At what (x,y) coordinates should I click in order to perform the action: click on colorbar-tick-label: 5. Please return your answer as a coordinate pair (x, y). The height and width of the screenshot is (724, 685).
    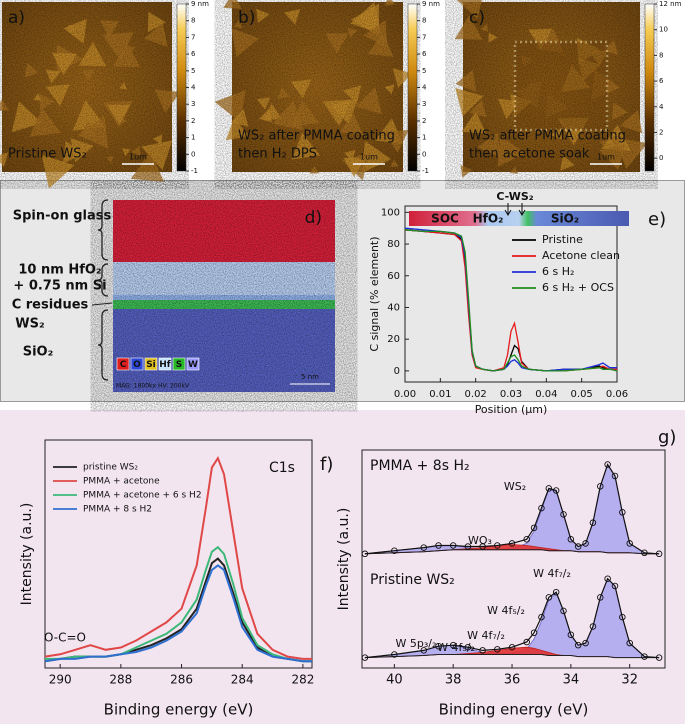
    Looking at the image, I should click on (193, 71).